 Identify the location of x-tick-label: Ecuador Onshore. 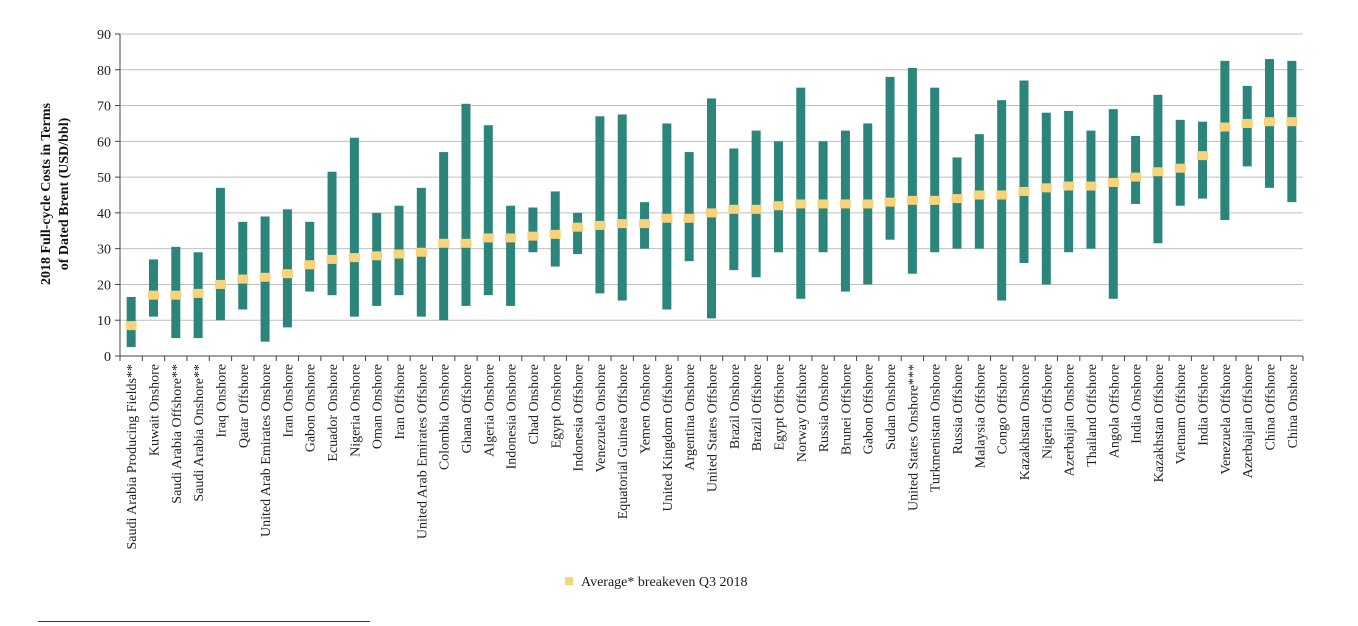
(333, 413).